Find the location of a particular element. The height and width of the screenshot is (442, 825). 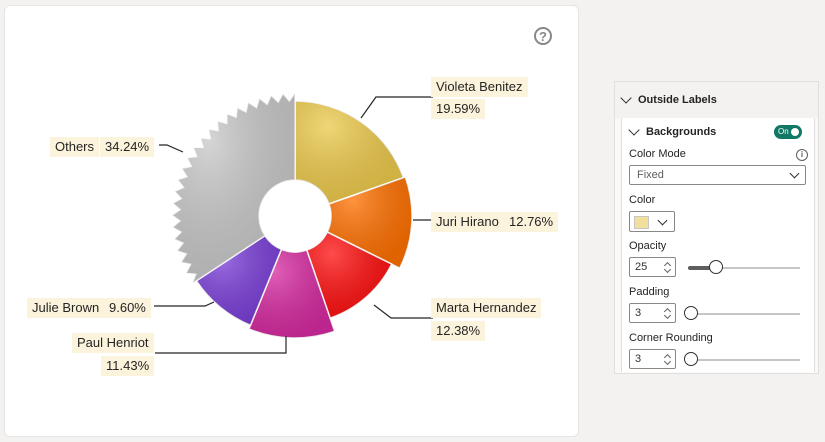

leader-line-paul is located at coordinates (221, 345).